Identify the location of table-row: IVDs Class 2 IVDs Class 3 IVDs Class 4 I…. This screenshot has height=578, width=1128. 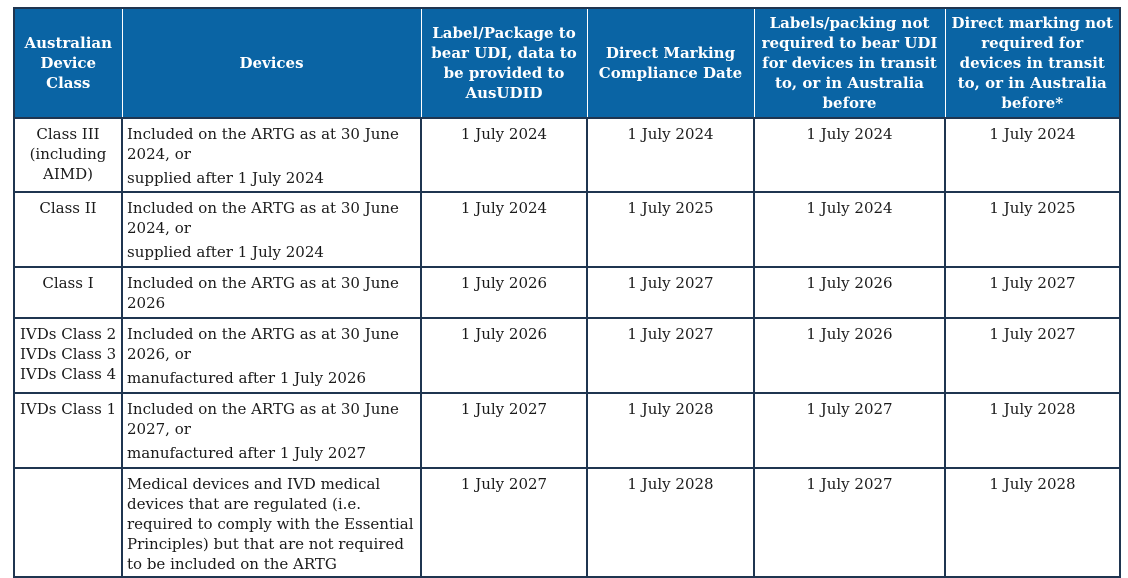
(567, 355).